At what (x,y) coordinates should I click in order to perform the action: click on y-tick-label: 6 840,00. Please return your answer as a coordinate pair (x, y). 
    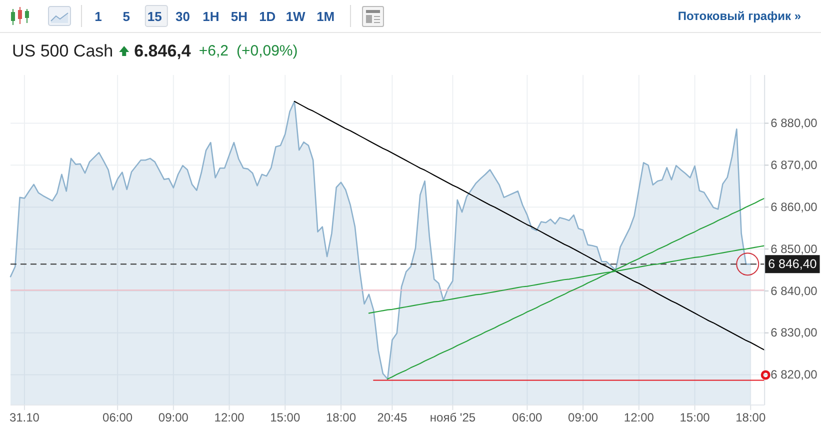
    Looking at the image, I should click on (794, 291).